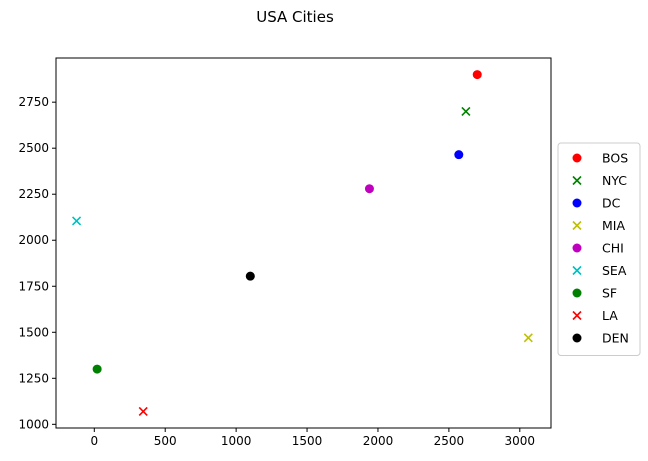 This screenshot has height=461, width=648. What do you see at coordinates (97, 369) in the screenshot?
I see `point-sf` at bounding box center [97, 369].